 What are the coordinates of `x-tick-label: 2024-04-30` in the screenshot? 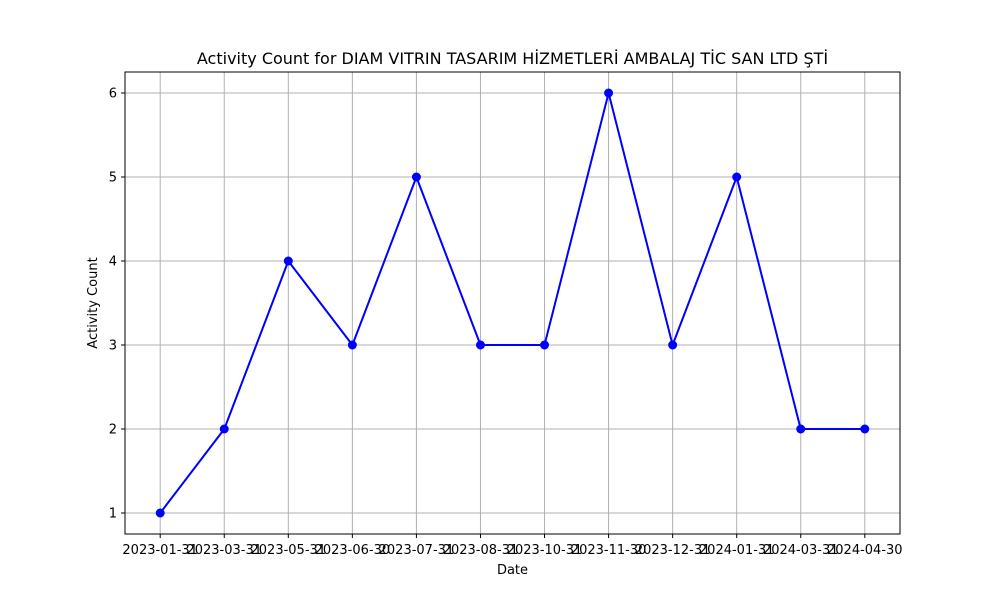 It's located at (865, 550).